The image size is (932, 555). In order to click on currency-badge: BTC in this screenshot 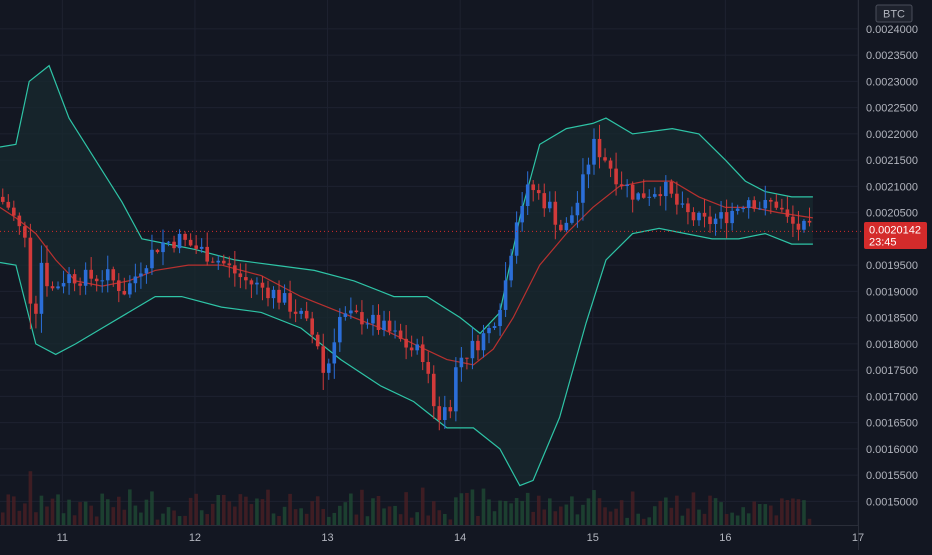, I will do `click(894, 13)`.